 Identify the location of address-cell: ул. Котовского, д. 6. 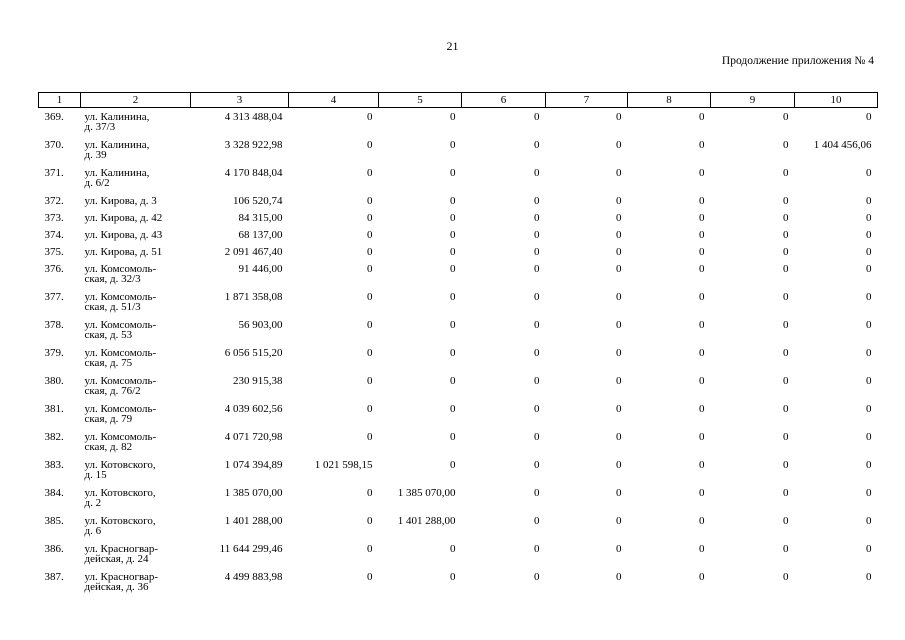
(136, 528).